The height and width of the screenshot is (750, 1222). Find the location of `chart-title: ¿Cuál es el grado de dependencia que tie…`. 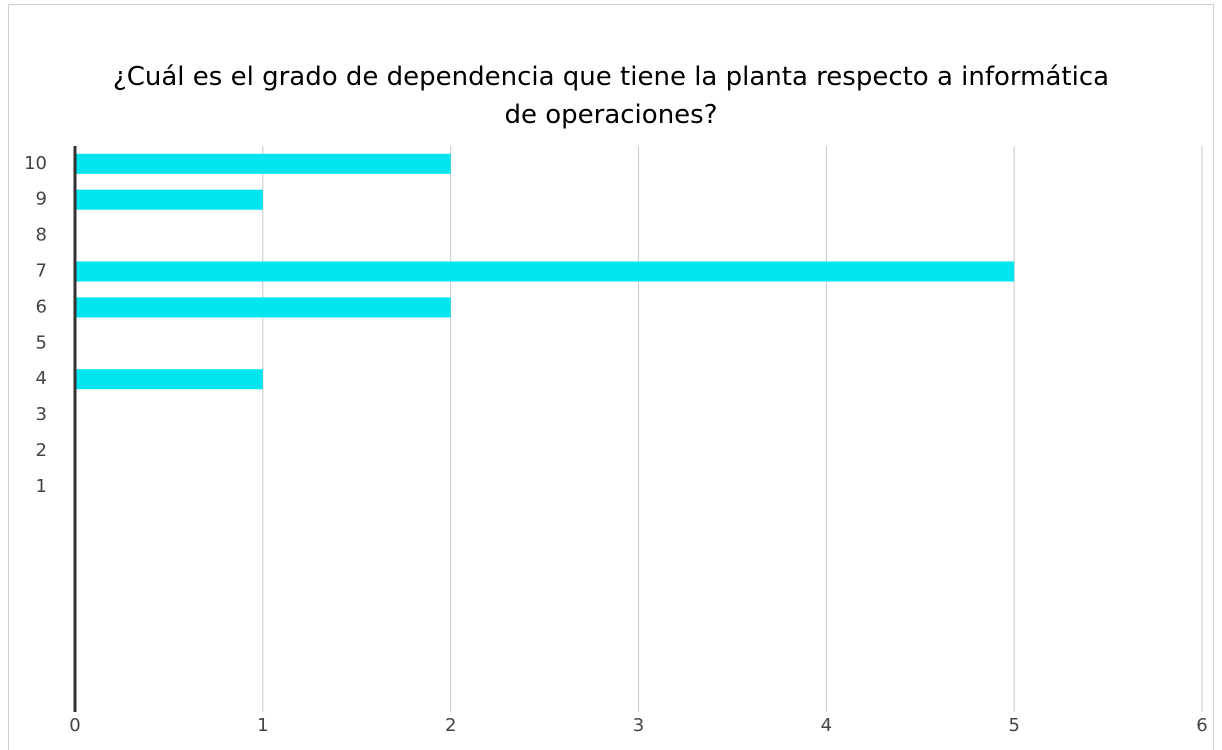

chart-title: ¿Cuál es el grado de dependencia que tie… is located at coordinates (611, 96).